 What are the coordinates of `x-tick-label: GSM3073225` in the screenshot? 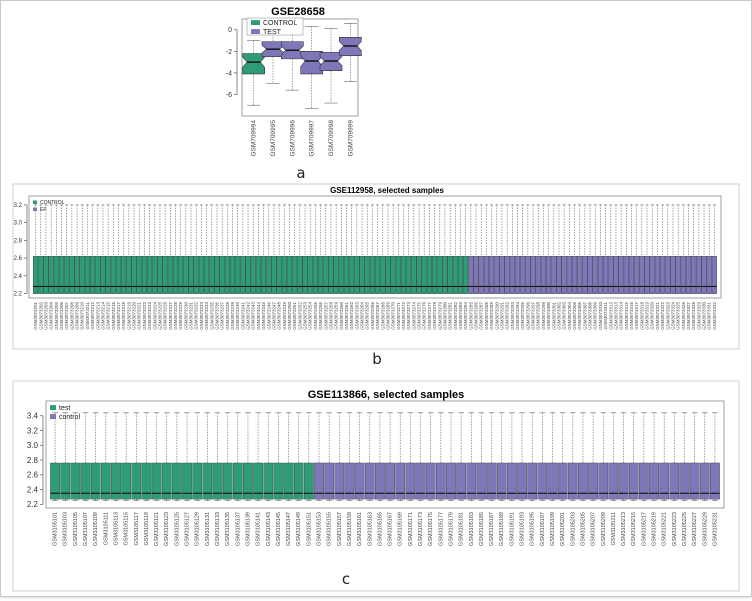 It's located at (159, 316).